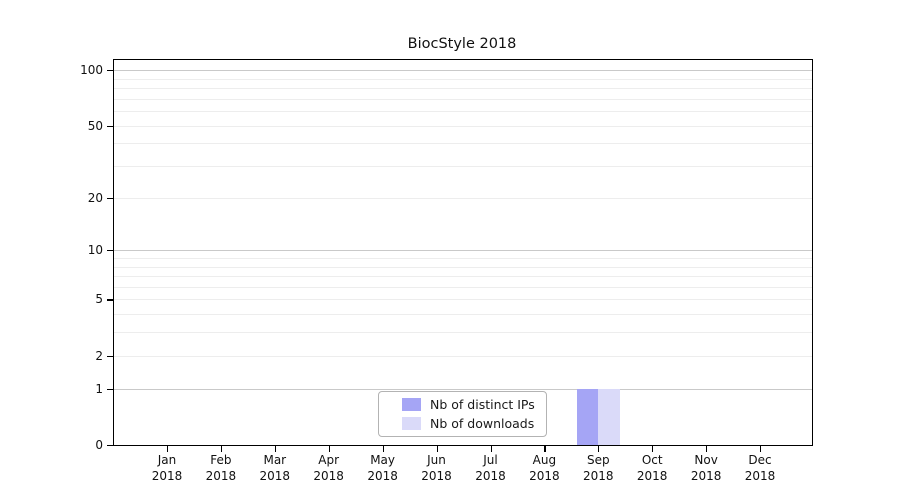 The height and width of the screenshot is (500, 900). I want to click on y-tick-label-100: 100, so click(91, 70).